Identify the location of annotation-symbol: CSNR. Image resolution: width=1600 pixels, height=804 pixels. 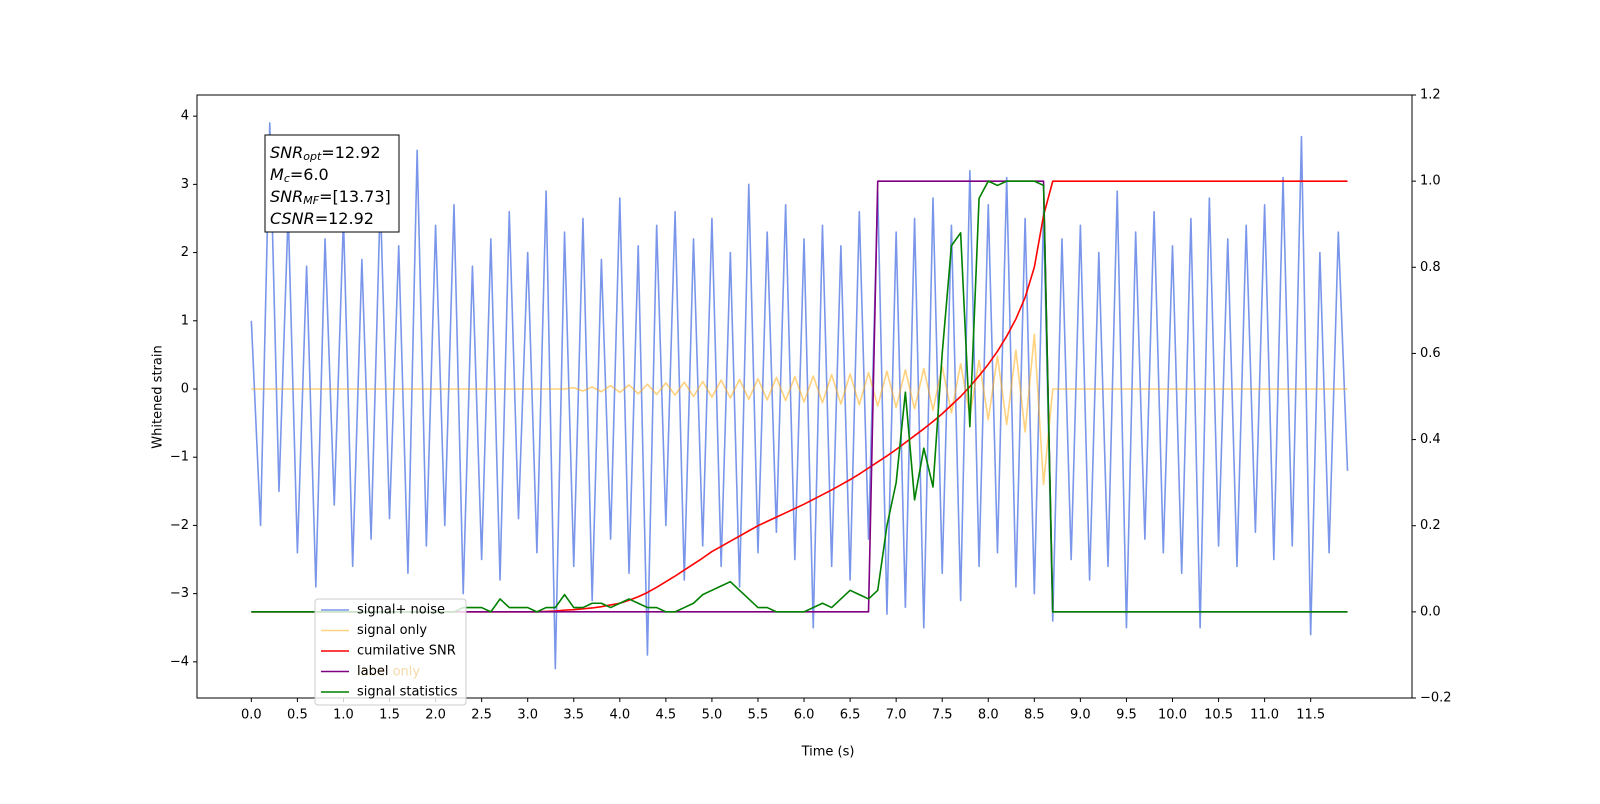
(292, 218).